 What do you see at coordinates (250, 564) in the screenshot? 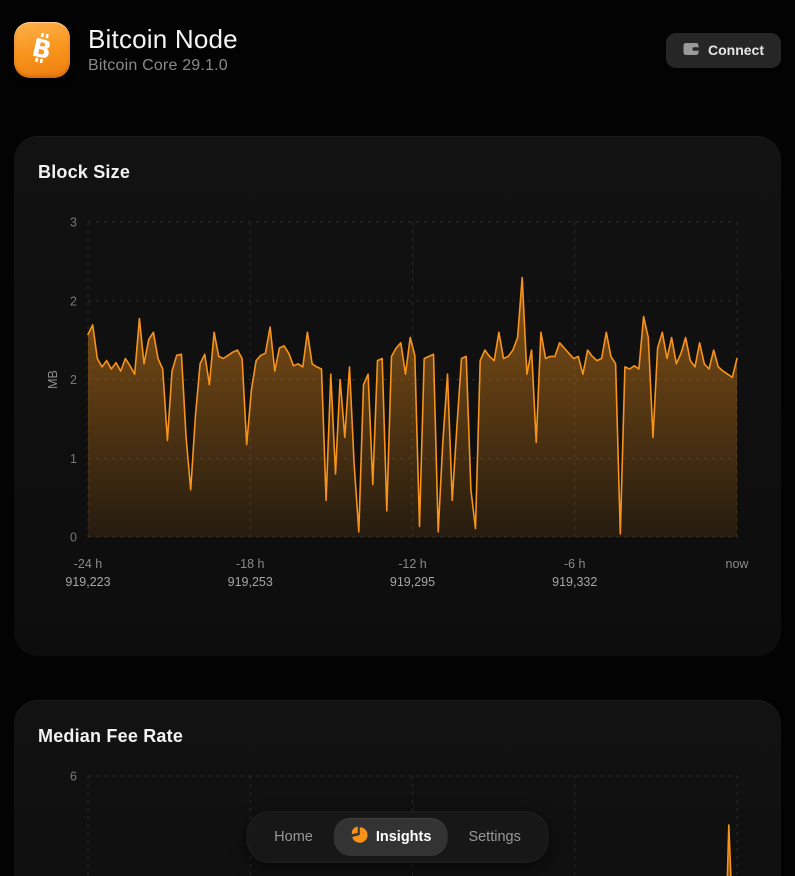
I see `x-tick-time: -18 h` at bounding box center [250, 564].